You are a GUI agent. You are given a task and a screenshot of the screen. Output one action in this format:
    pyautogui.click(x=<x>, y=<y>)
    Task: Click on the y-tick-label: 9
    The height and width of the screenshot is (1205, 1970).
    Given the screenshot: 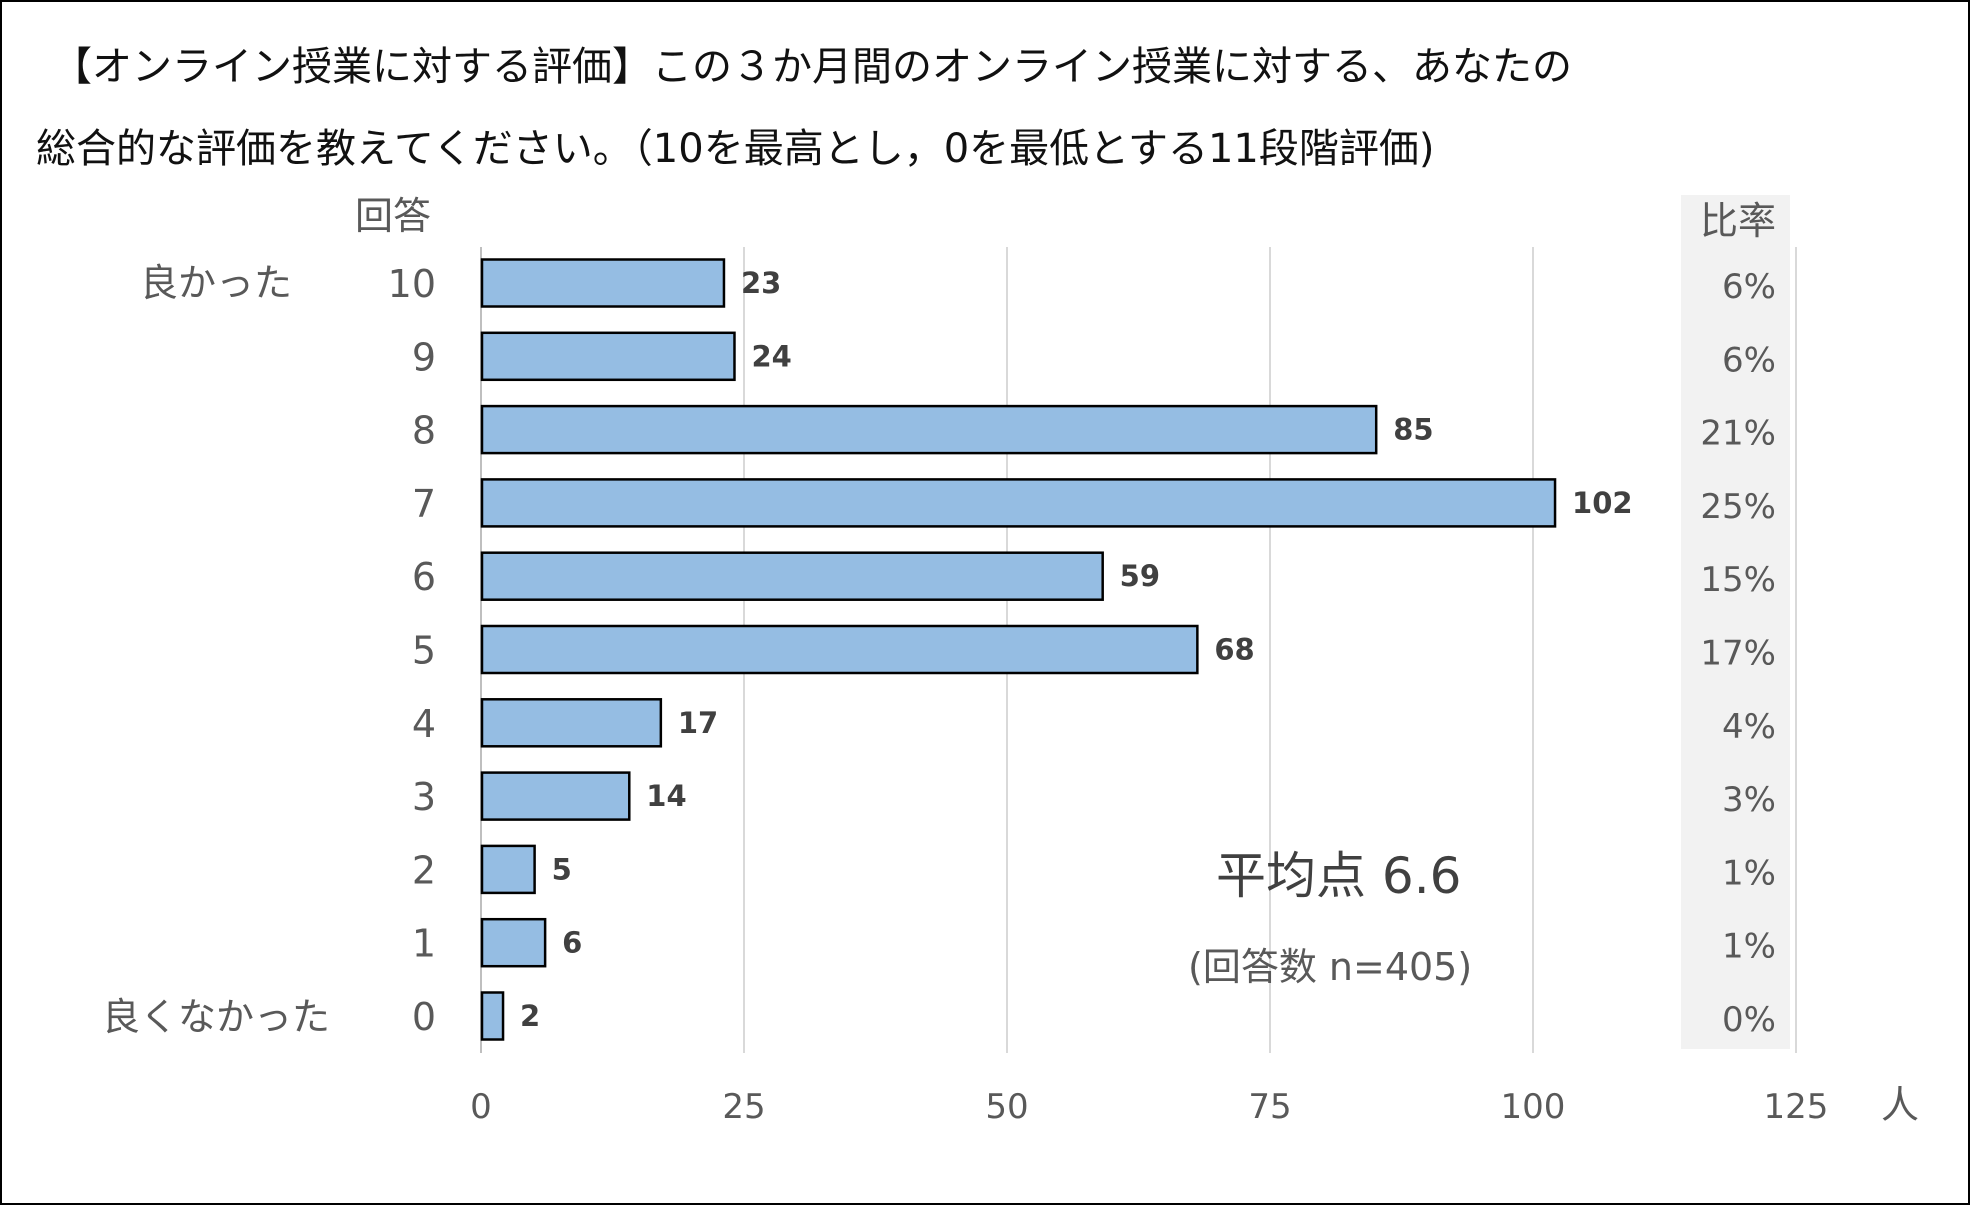 What is the action you would take?
    pyautogui.click(x=424, y=357)
    